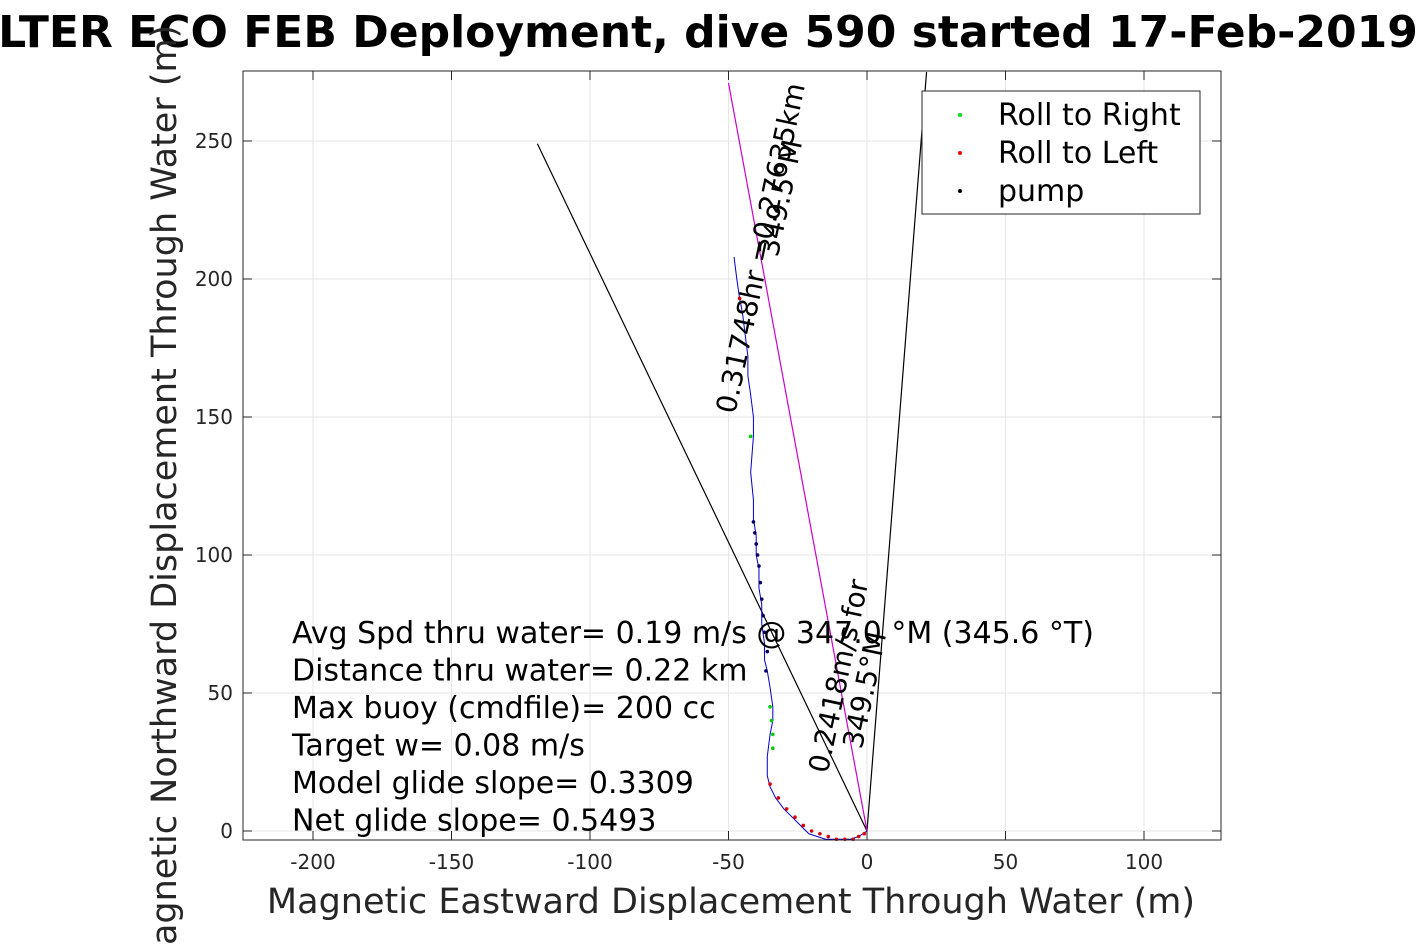 The height and width of the screenshot is (945, 1417). I want to click on legend-marker-pump, so click(960, 191).